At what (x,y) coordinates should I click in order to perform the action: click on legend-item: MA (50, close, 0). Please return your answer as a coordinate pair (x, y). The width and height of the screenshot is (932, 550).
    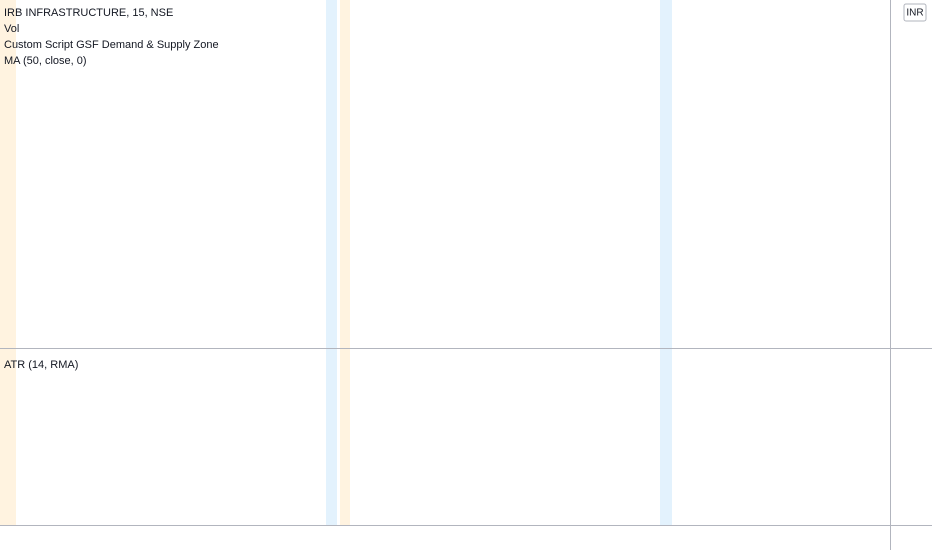
    Looking at the image, I should click on (45, 61).